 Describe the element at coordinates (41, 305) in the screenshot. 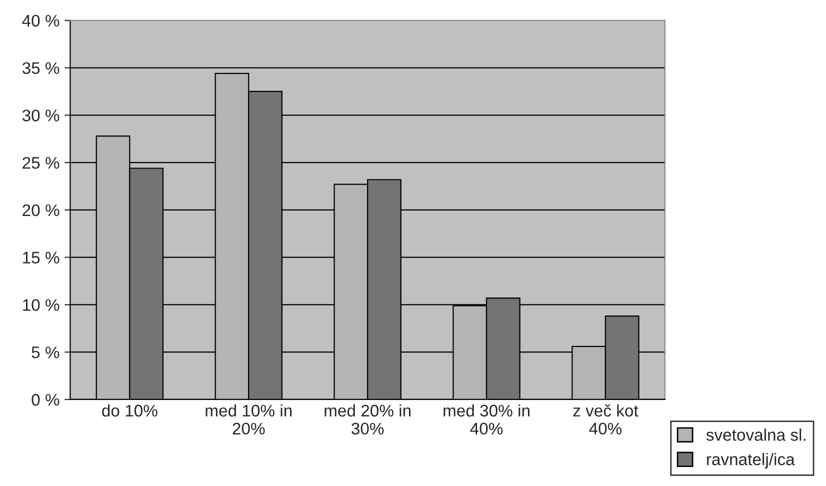

I see `y-tick-label: 10 %` at that location.